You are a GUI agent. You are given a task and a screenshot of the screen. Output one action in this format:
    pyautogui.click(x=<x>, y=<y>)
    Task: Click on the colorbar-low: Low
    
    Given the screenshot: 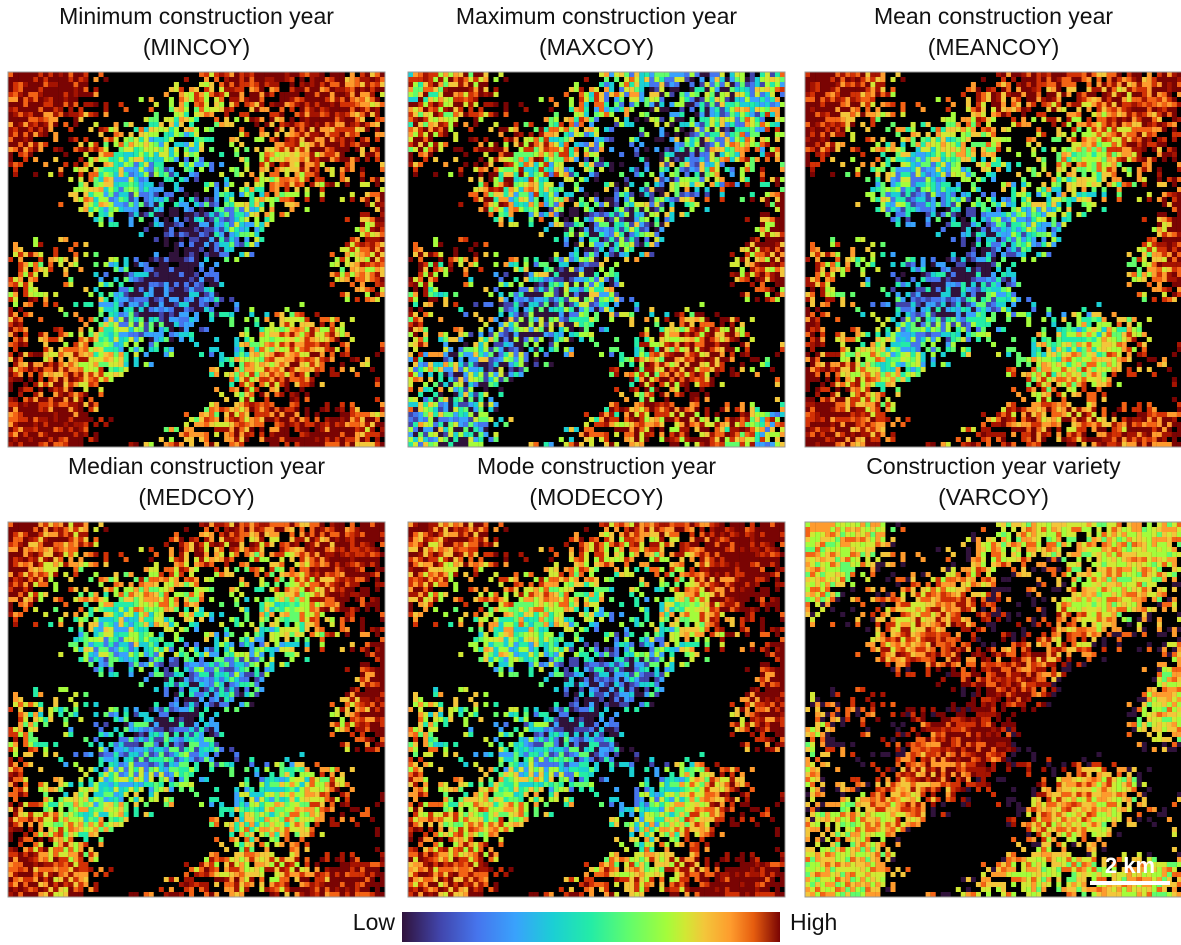 What is the action you would take?
    pyautogui.click(x=374, y=922)
    